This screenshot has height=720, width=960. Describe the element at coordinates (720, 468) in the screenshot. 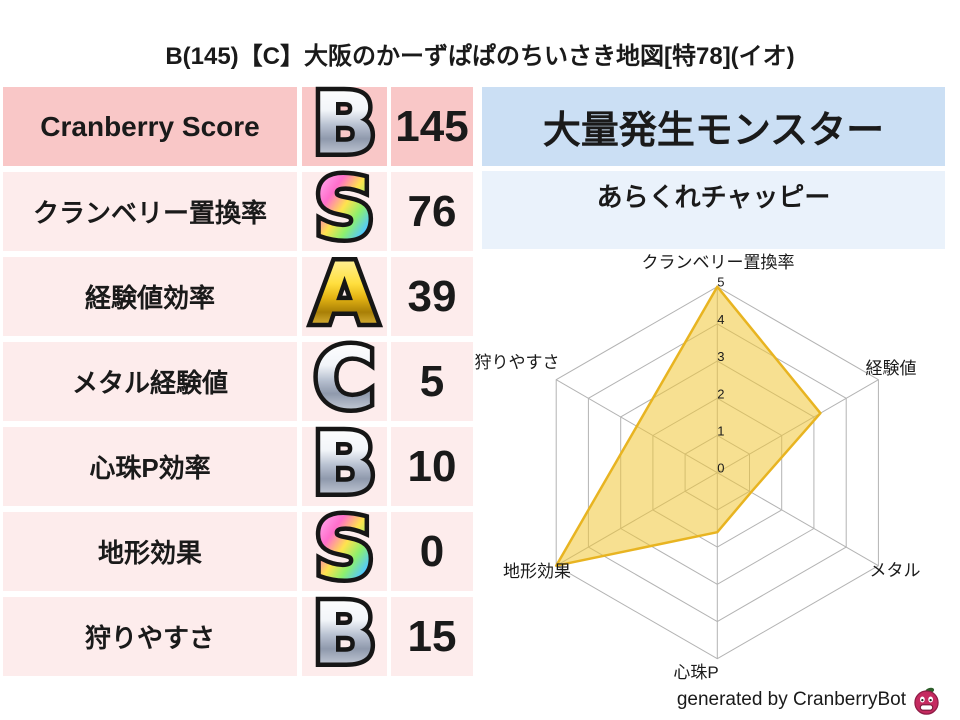

I see `svg-text: 0` at that location.